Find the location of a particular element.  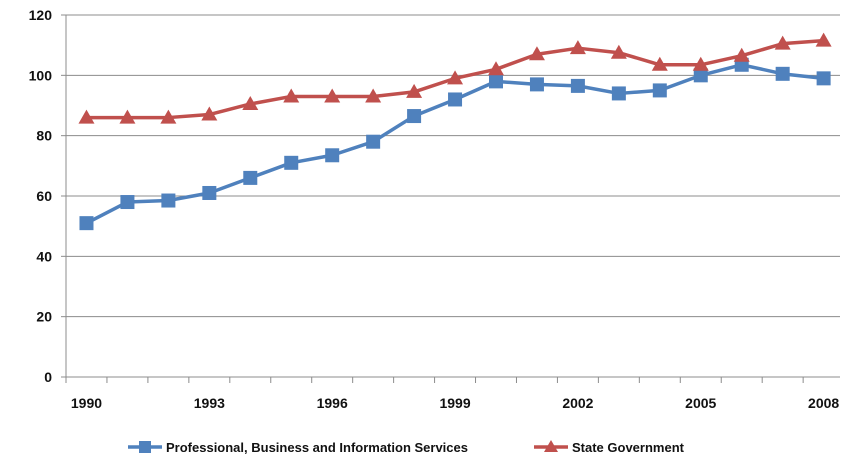

x-axis-ticks: 1990 1993 1996 1999 2002 2005 2008 is located at coordinates (452, 394).